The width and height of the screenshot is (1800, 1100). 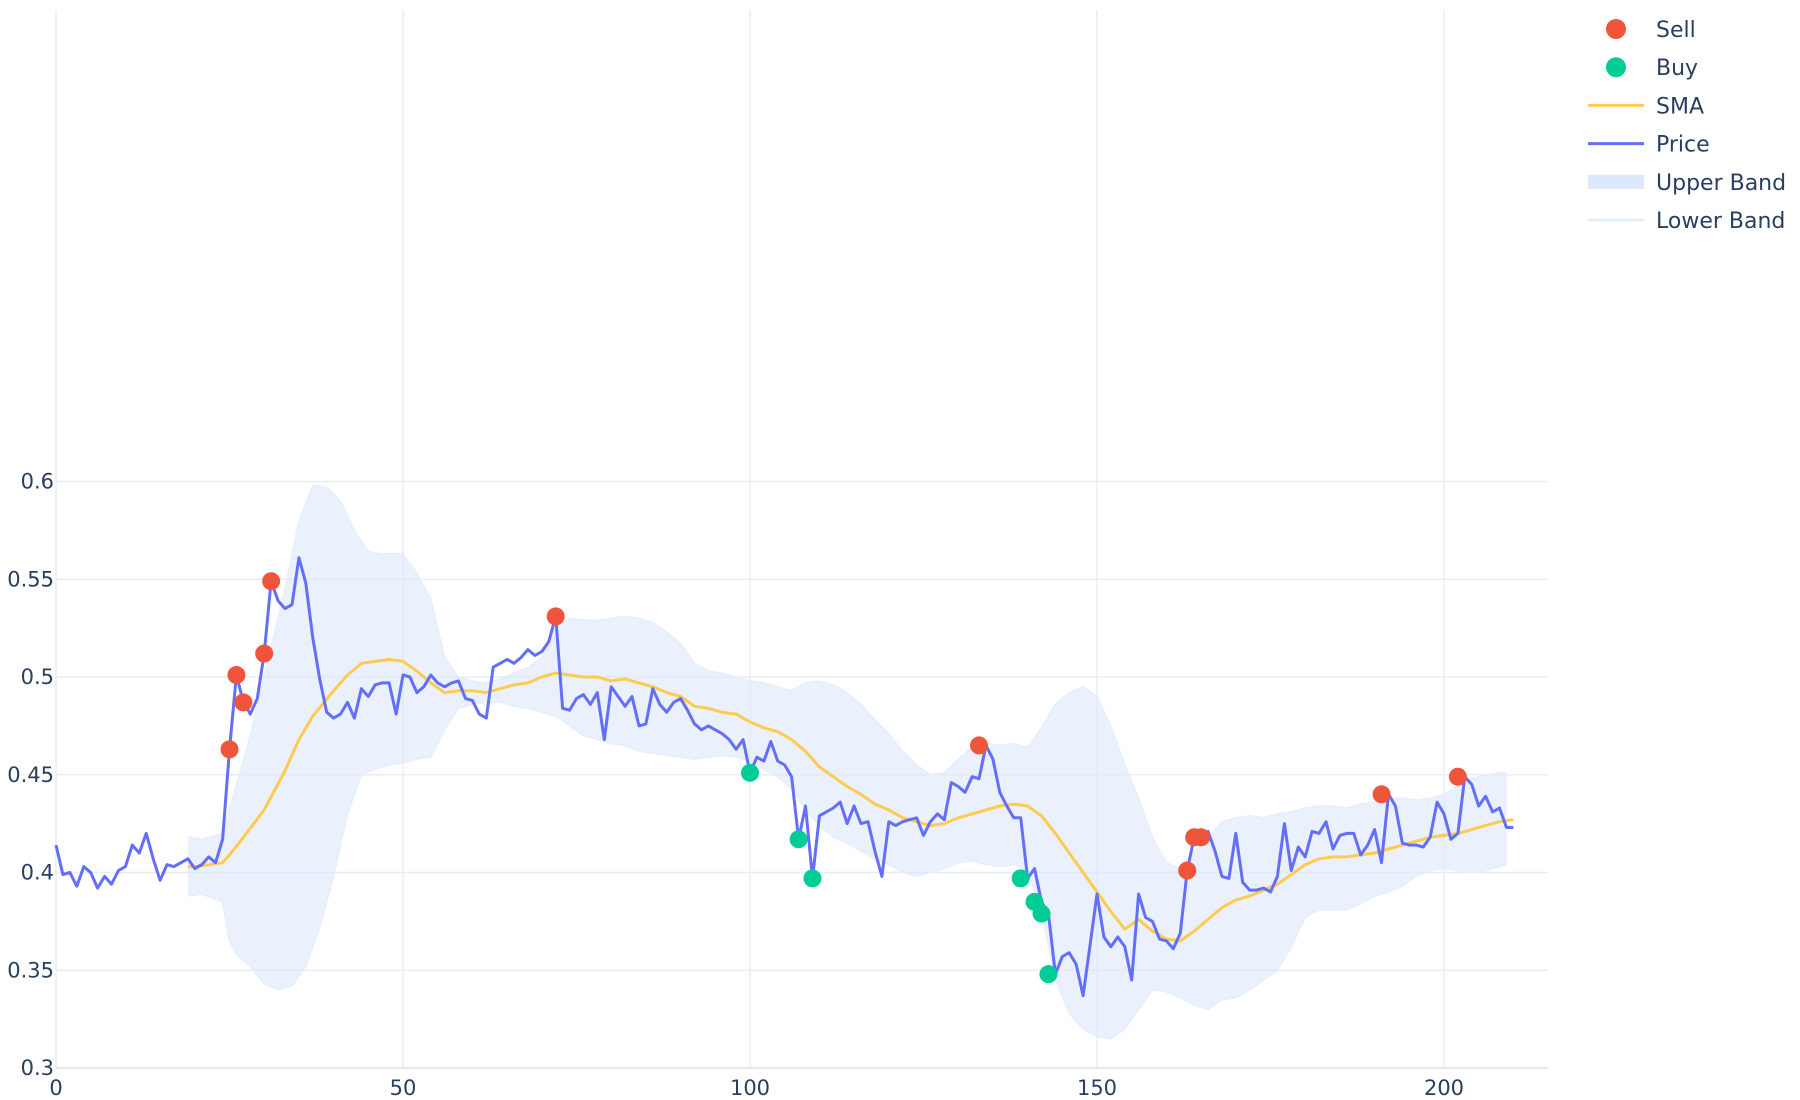 I want to click on y-tick-label: 0.6, so click(x=37, y=482).